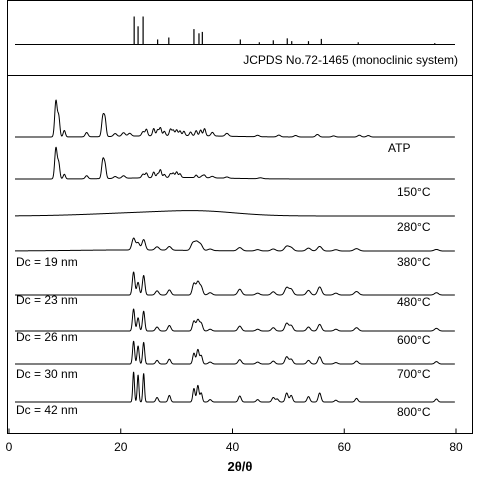 The height and width of the screenshot is (478, 478). Describe the element at coordinates (414, 192) in the screenshot. I see `series-label-150c: 150°C` at that location.